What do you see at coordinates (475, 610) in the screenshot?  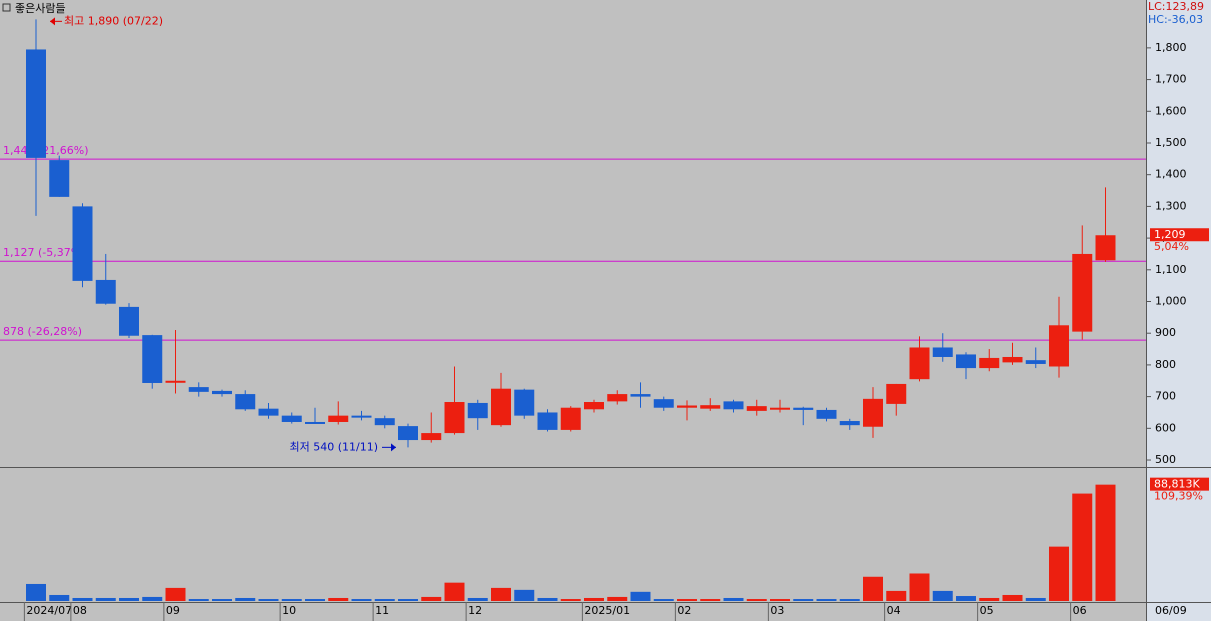 I see `x-tick-label: 12` at bounding box center [475, 610].